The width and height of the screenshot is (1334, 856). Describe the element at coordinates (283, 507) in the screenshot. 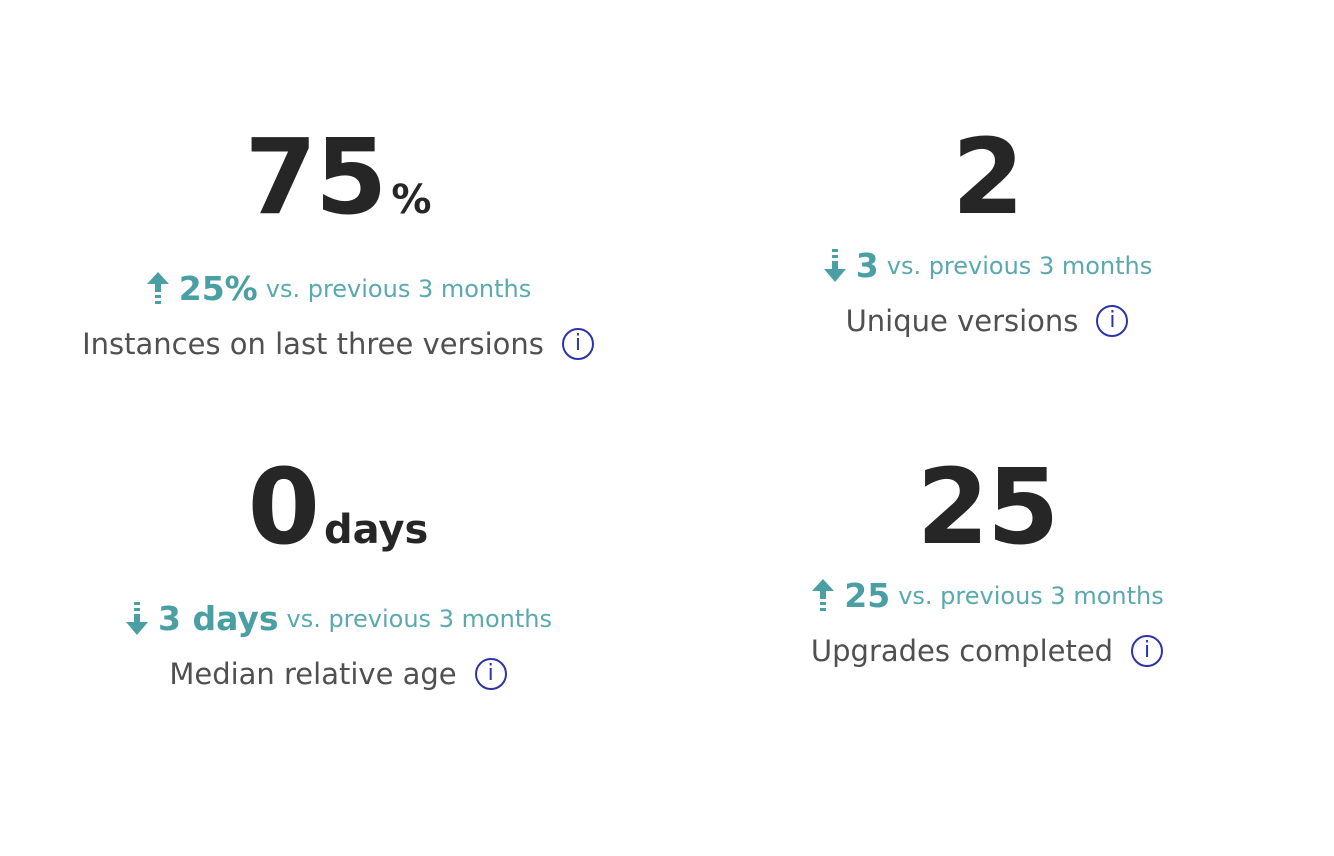

I see `metric-value: 0` at that location.